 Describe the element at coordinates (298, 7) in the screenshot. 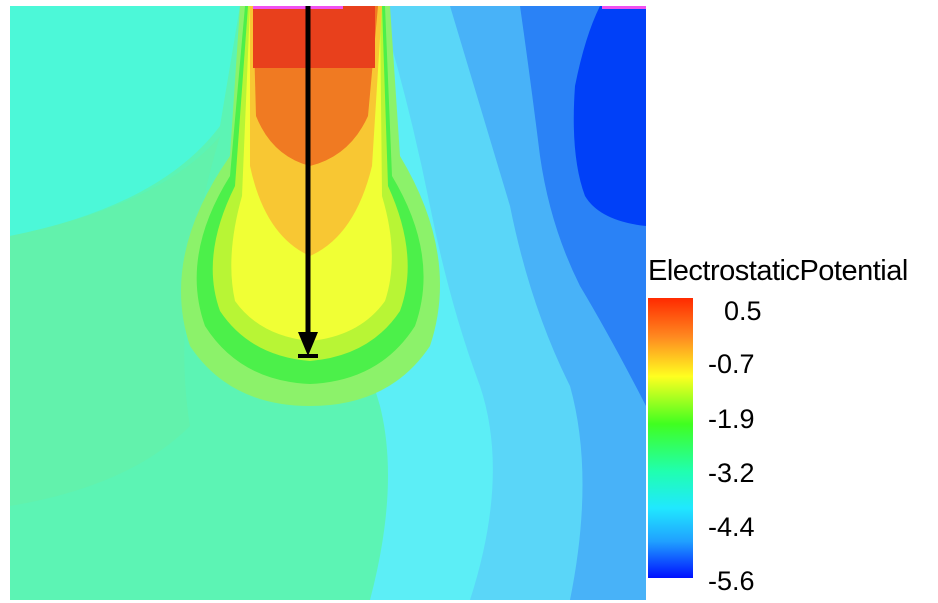

I see `top-contact-marker-left` at that location.